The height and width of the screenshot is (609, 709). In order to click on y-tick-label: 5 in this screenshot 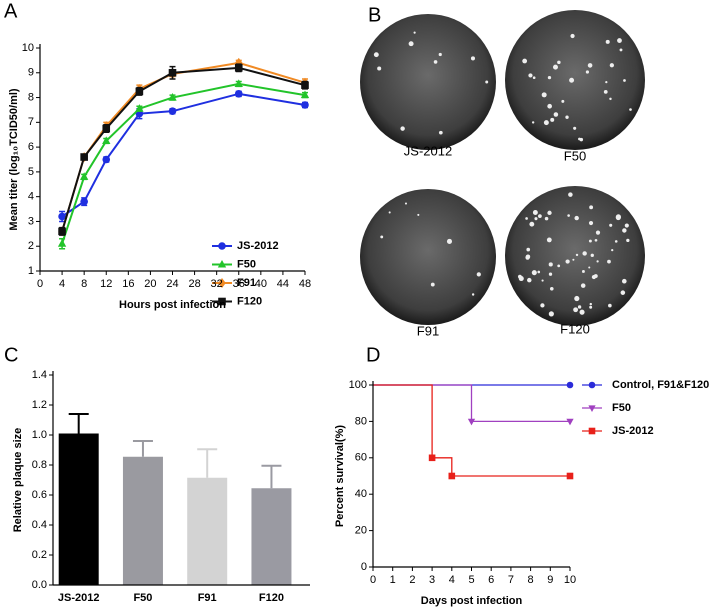, I will do `click(31, 172)`.